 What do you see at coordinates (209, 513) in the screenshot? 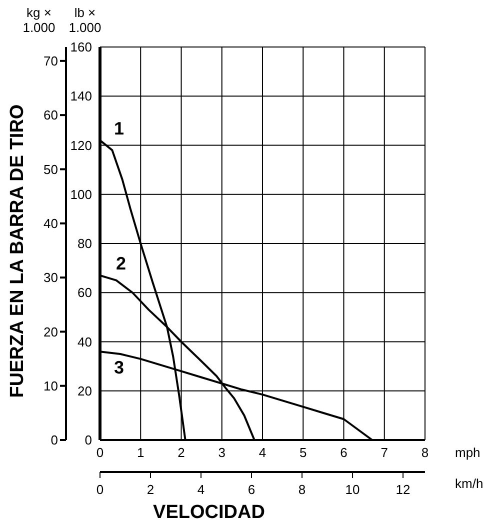
I see `text: VELOCIDAD` at bounding box center [209, 513].